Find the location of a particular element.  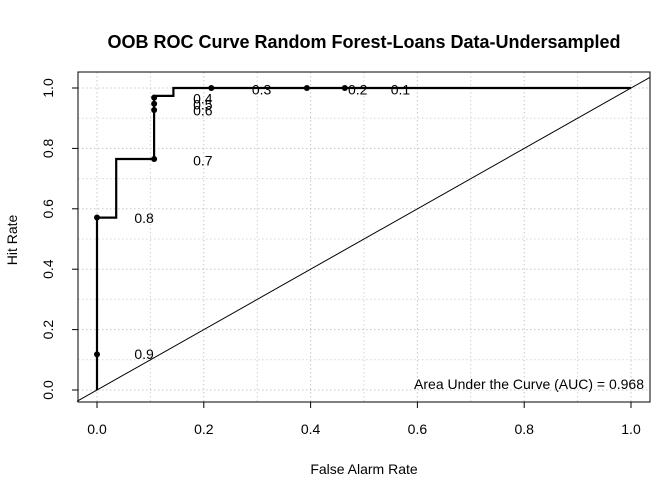

threshold-label: 0.6 is located at coordinates (203, 111).